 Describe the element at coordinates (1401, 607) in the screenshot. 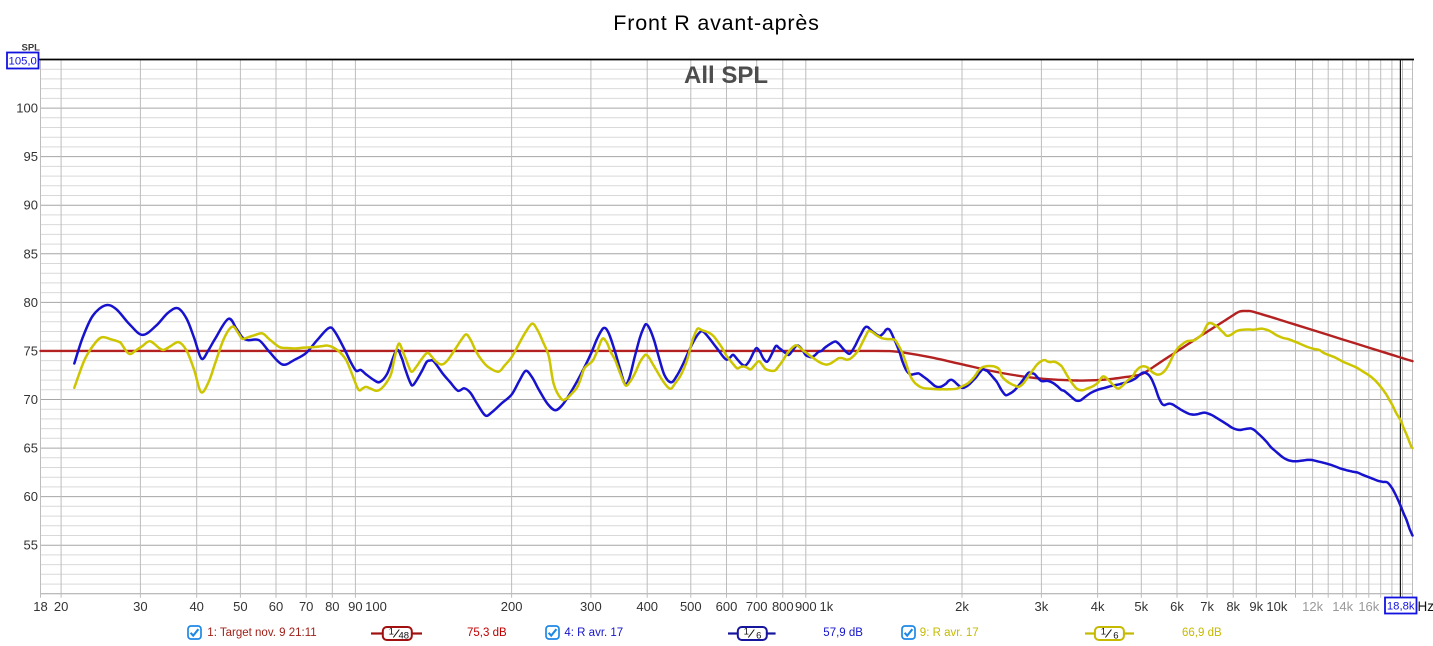

I see `svg-text: 18,8k` at that location.